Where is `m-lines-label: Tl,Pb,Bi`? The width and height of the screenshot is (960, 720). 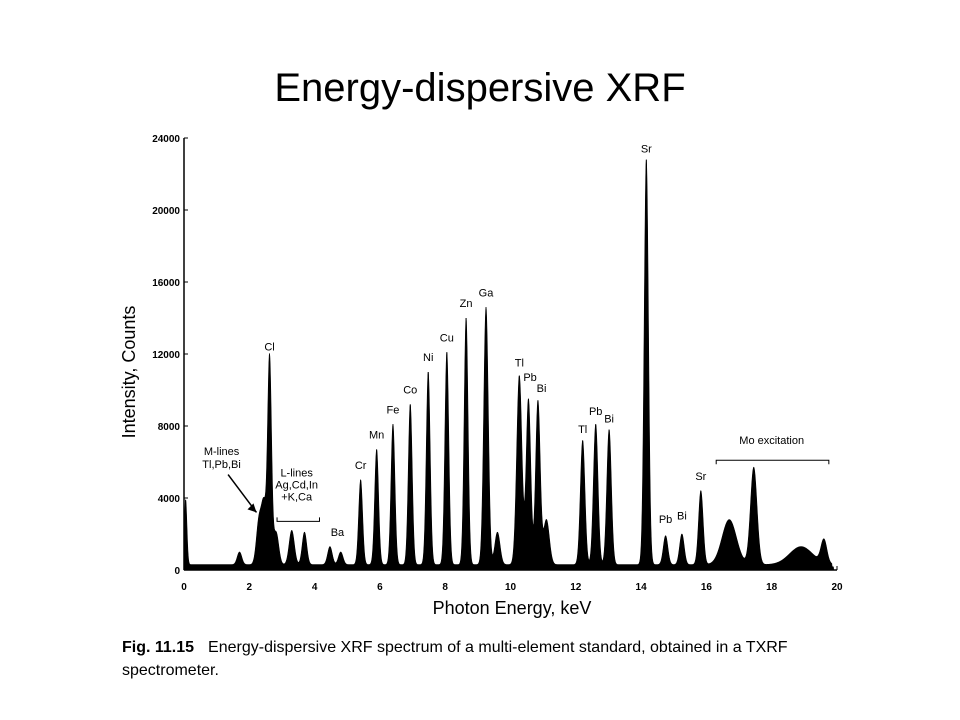 m-lines-label: Tl,Pb,Bi is located at coordinates (221, 465).